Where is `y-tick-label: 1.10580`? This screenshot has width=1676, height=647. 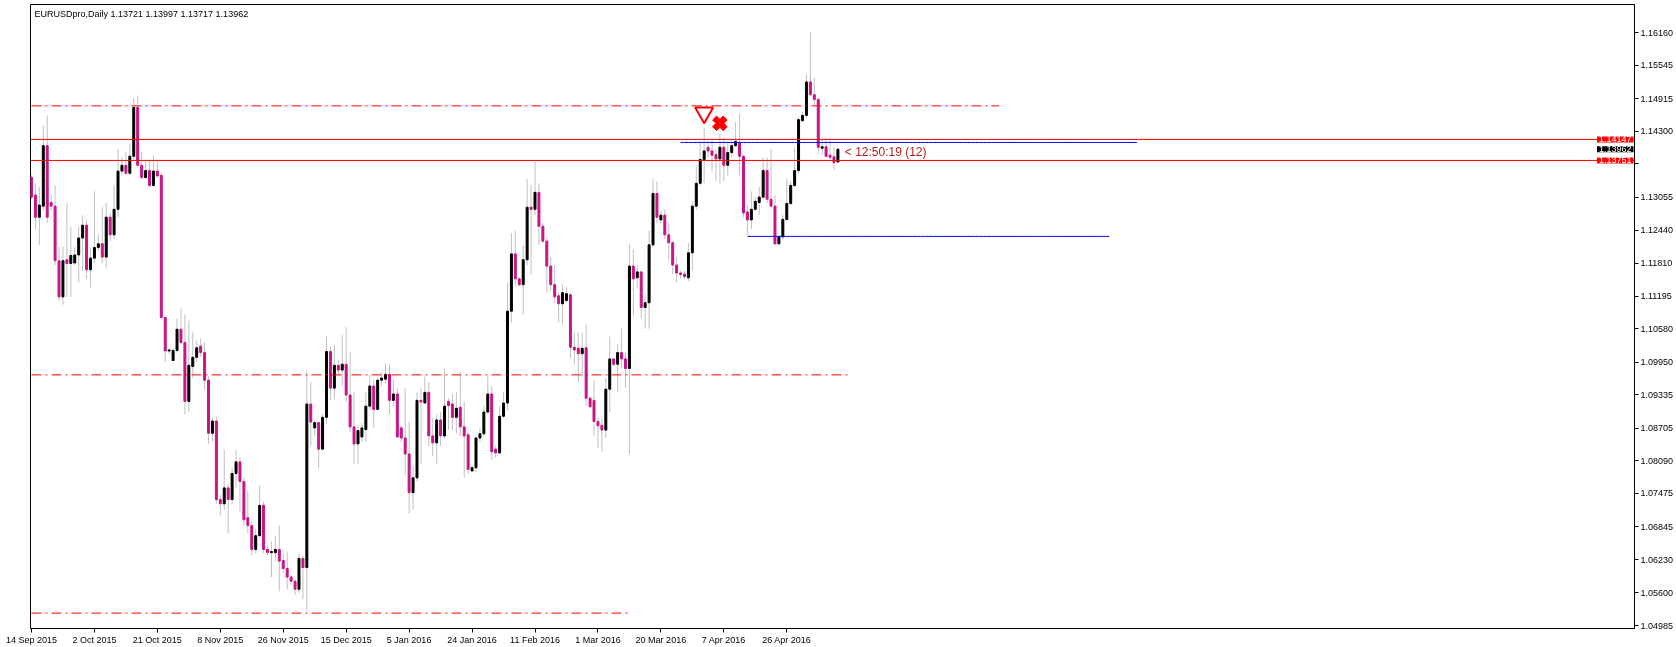 y-tick-label: 1.10580 is located at coordinates (1657, 328).